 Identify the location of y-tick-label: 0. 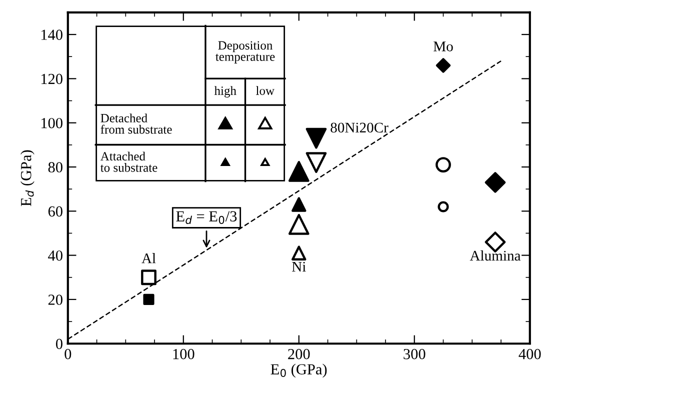
(59, 344).